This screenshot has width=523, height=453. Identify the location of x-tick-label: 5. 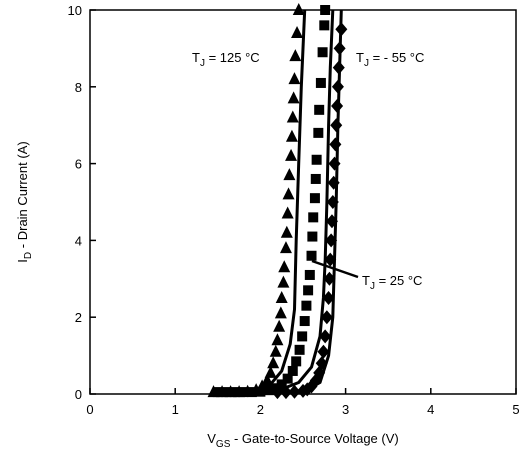
(515, 409).